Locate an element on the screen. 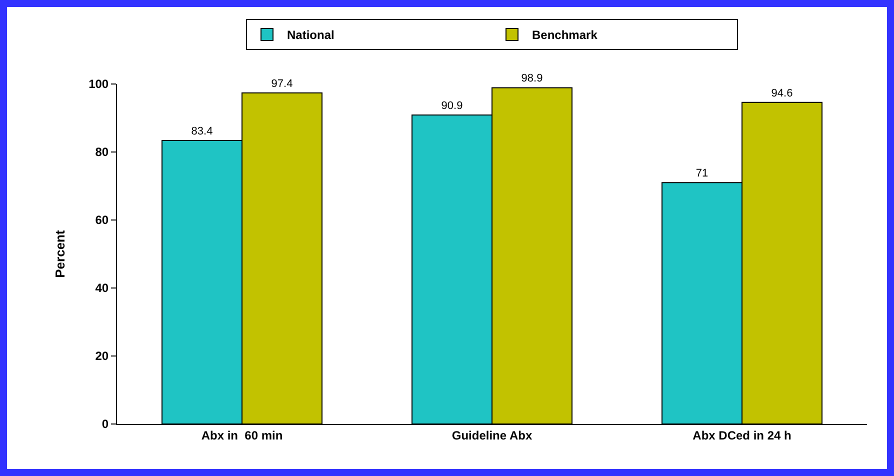  data-label: 83.4 is located at coordinates (202, 131).